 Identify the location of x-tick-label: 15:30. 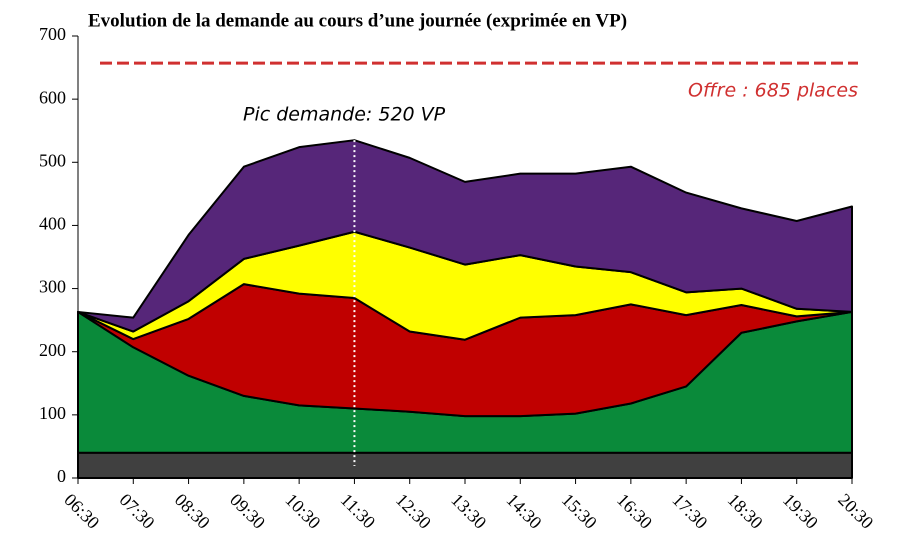
(579, 511).